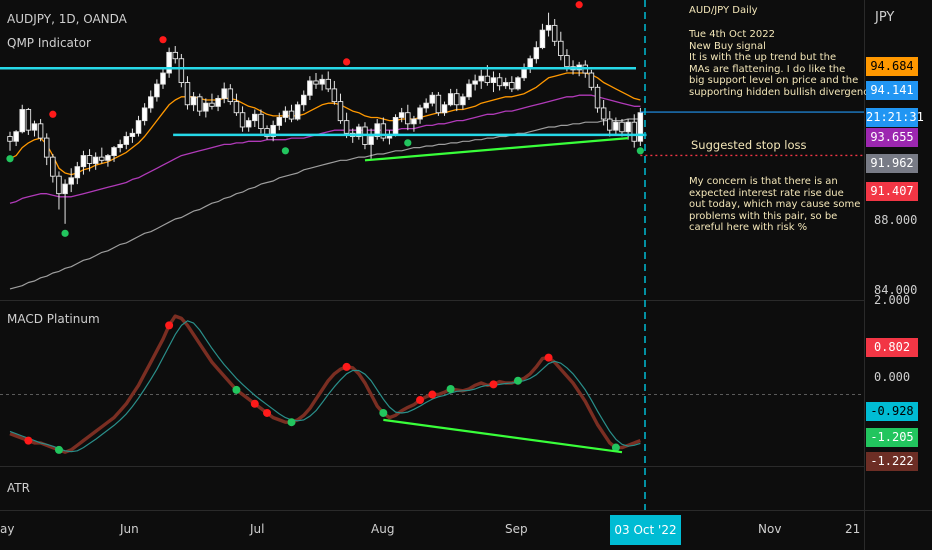 The image size is (932, 550). I want to click on price-badge: 91.962, so click(892, 163).